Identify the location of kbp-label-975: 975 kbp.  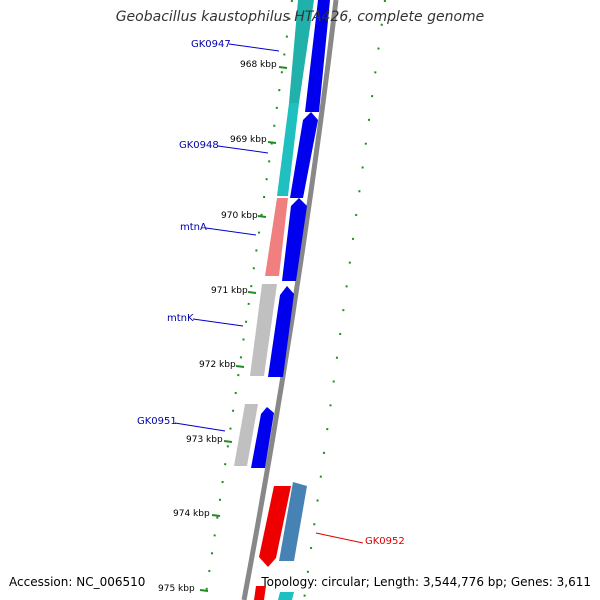
(176, 589).